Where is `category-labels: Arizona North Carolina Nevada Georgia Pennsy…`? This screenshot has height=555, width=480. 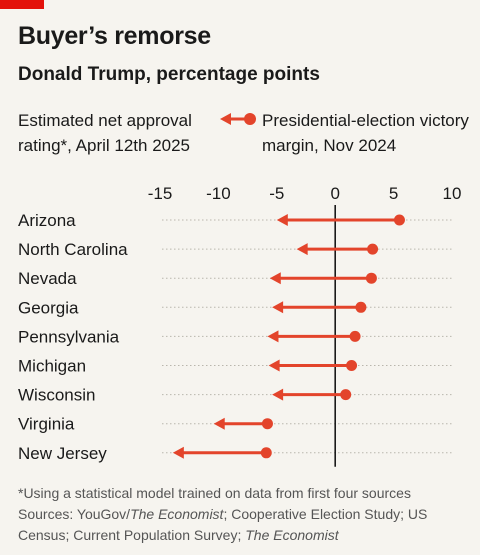
category-labels: Arizona North Carolina Nevada Georgia Pennsy… is located at coordinates (73, 337).